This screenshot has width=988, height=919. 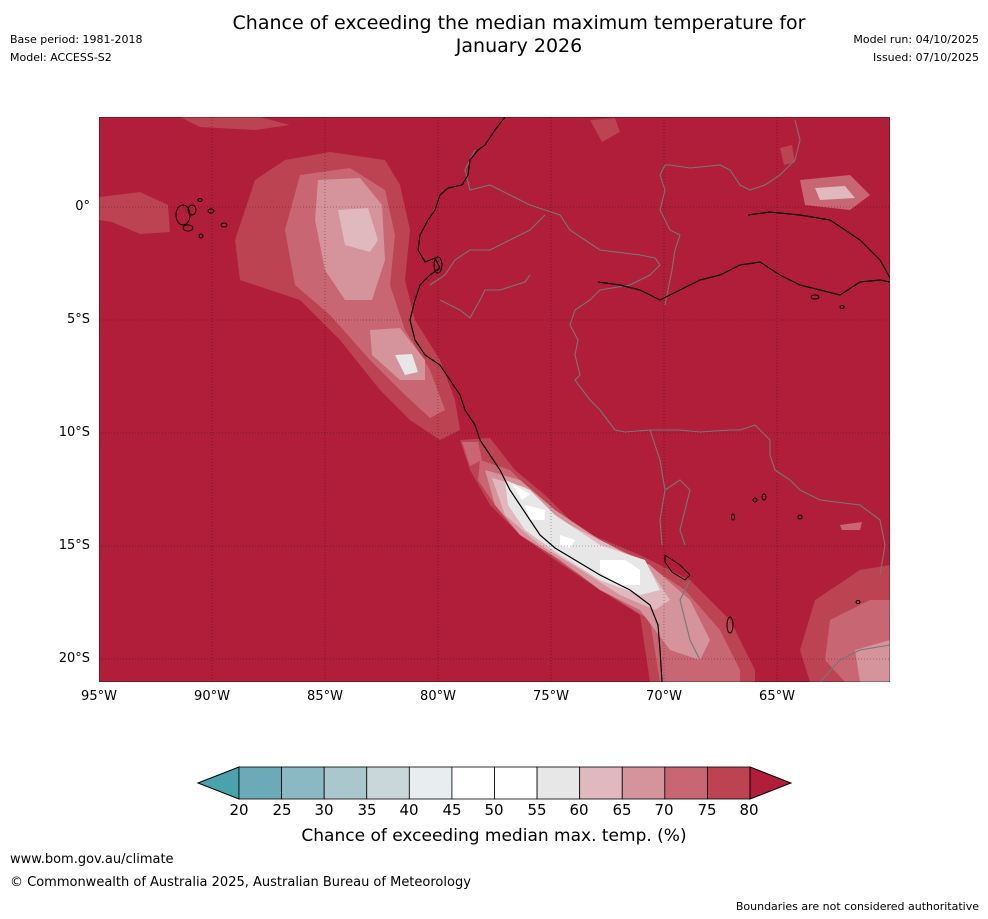 What do you see at coordinates (607, 560) in the screenshot?
I see `coastal-anomaly-band` at bounding box center [607, 560].